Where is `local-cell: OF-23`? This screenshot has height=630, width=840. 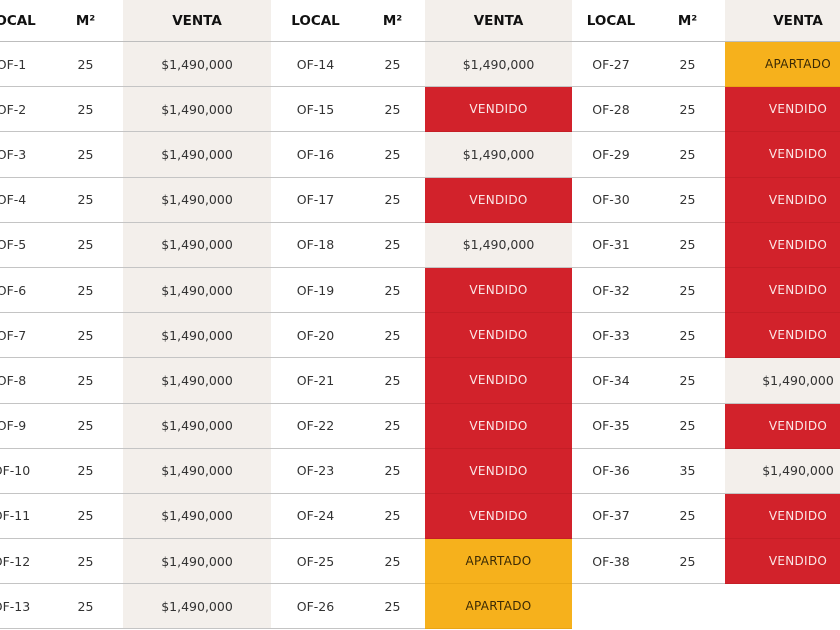 local-cell: OF-23 is located at coordinates (315, 471).